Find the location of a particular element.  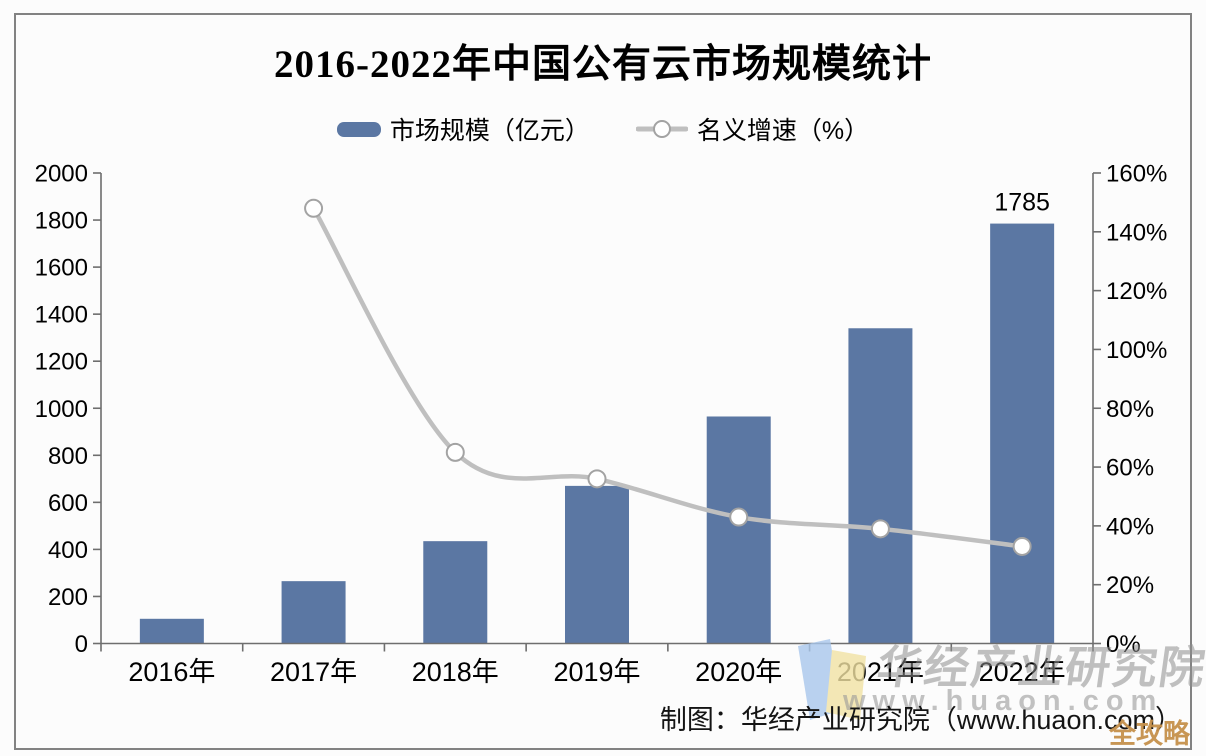

chart-legend: 市场规模（亿元） 名义增速（%） is located at coordinates (603, 129).